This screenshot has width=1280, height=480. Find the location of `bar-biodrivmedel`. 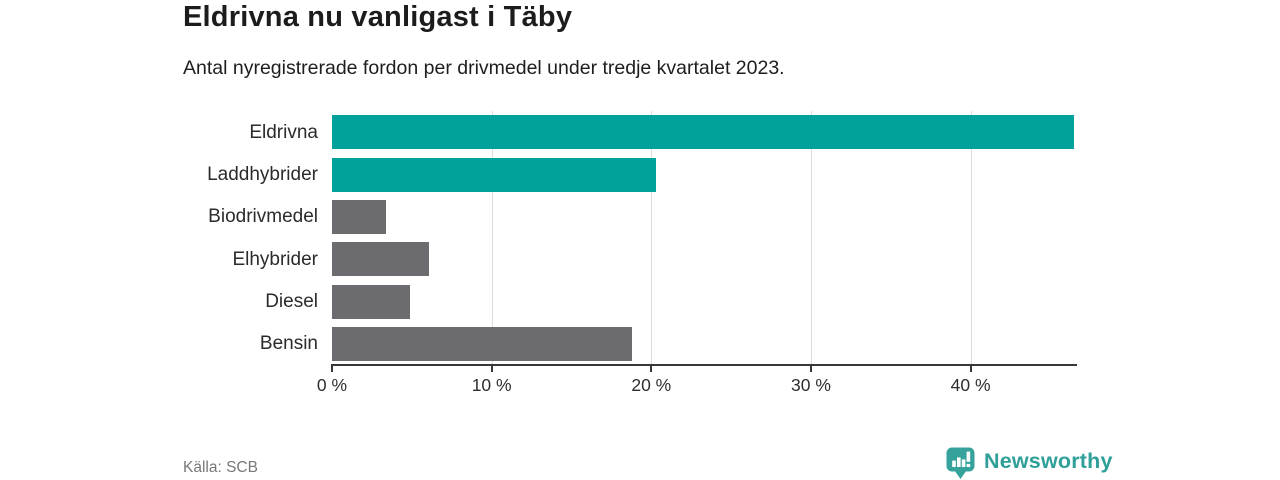

bar-biodrivmedel is located at coordinates (359, 216).